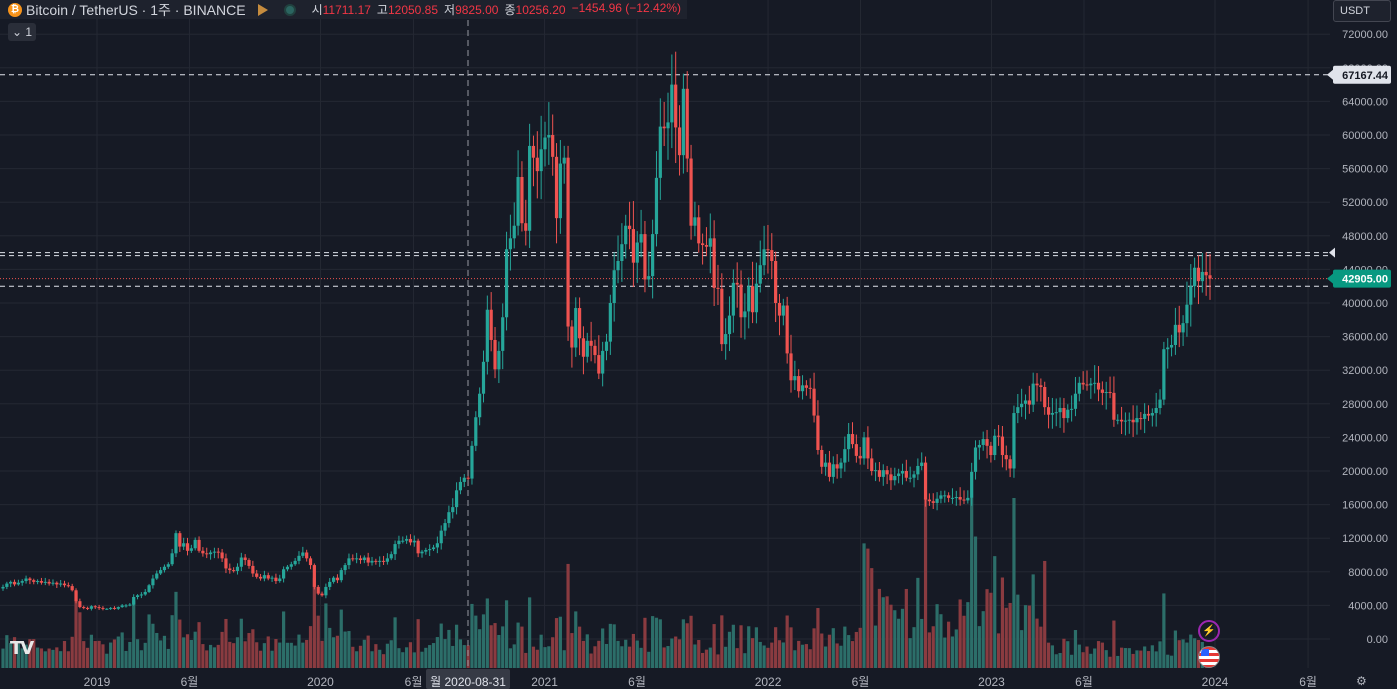 Image resolution: width=1397 pixels, height=689 pixels. I want to click on tradingview-logo: TV, so click(22, 648).